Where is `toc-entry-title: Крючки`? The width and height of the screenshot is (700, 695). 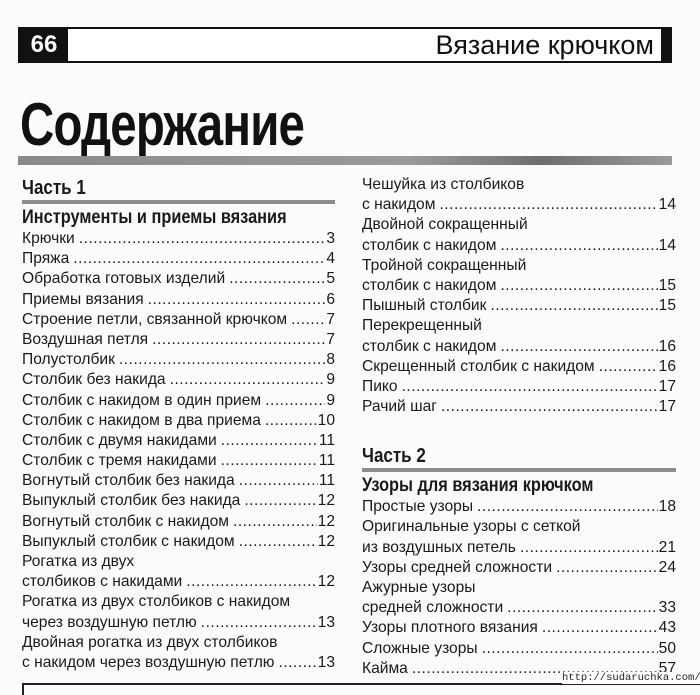
toc-entry-title: Крючки is located at coordinates (48, 238).